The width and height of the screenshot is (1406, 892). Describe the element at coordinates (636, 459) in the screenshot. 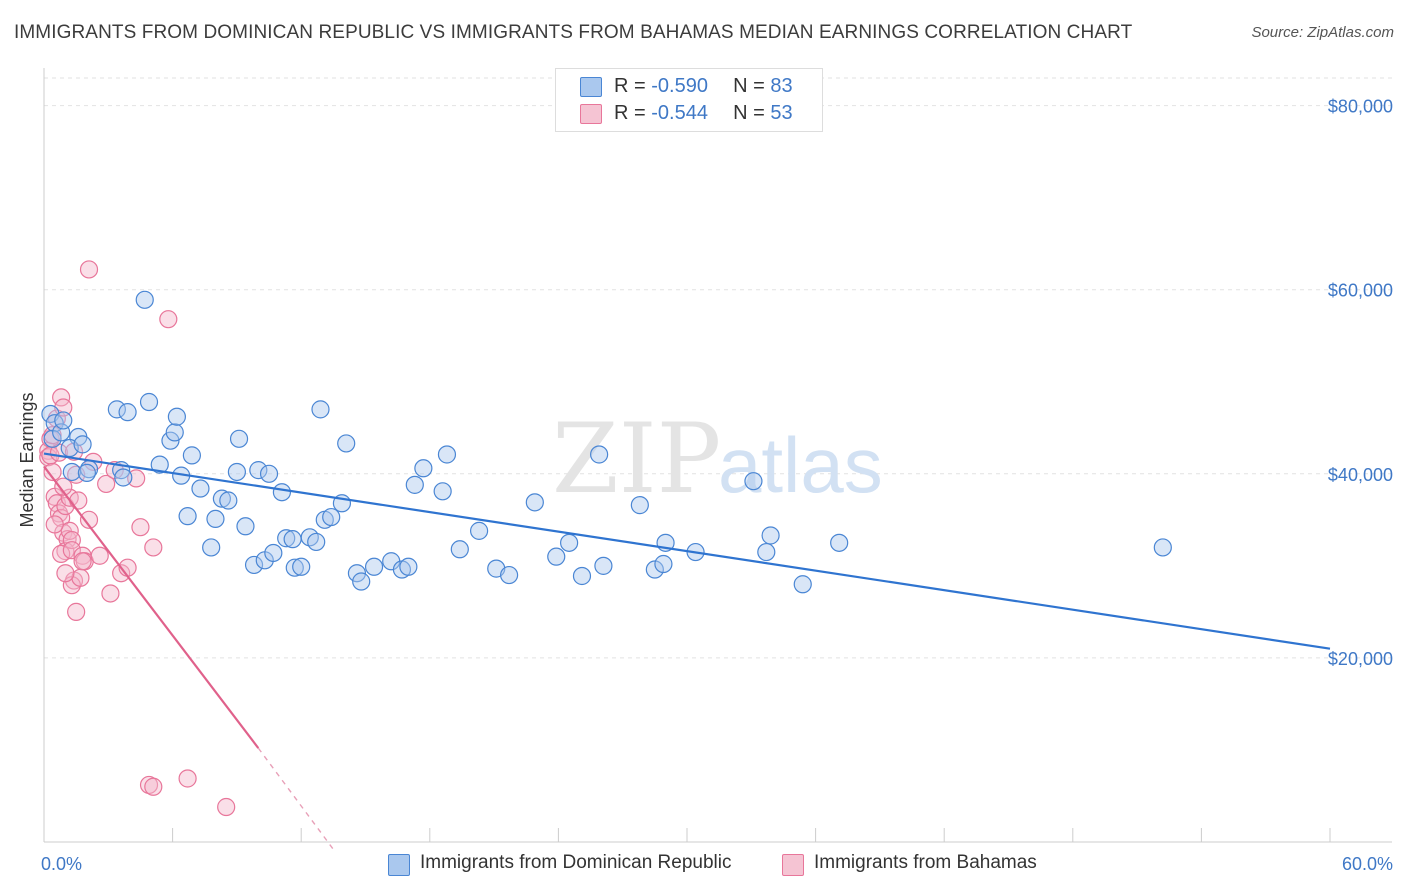

I see `watermark-zip: ZIP` at that location.